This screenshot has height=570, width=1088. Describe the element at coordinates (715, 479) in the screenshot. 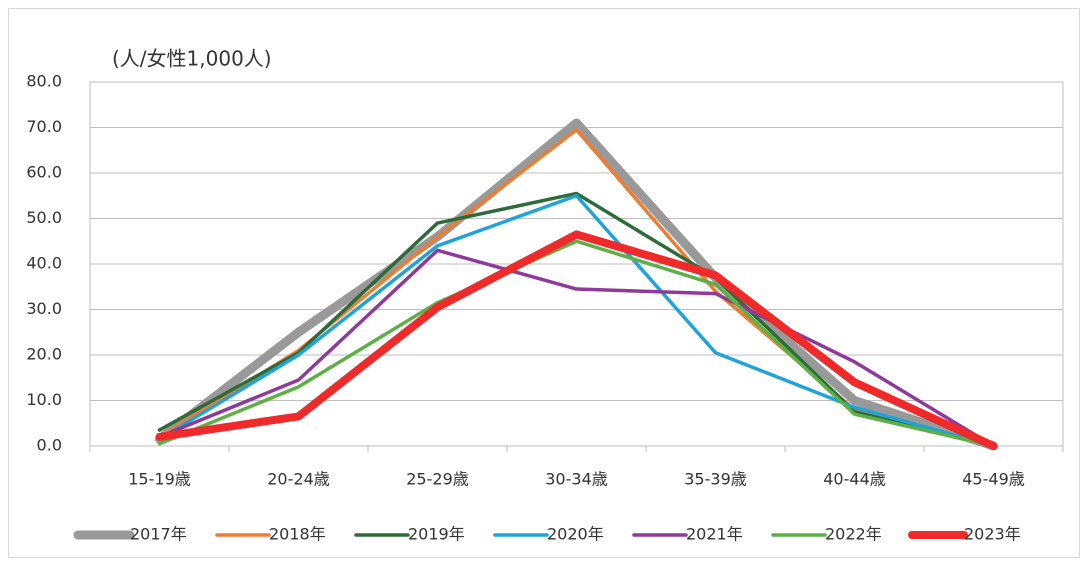

I see `x-tick-label: 35-39歳` at that location.